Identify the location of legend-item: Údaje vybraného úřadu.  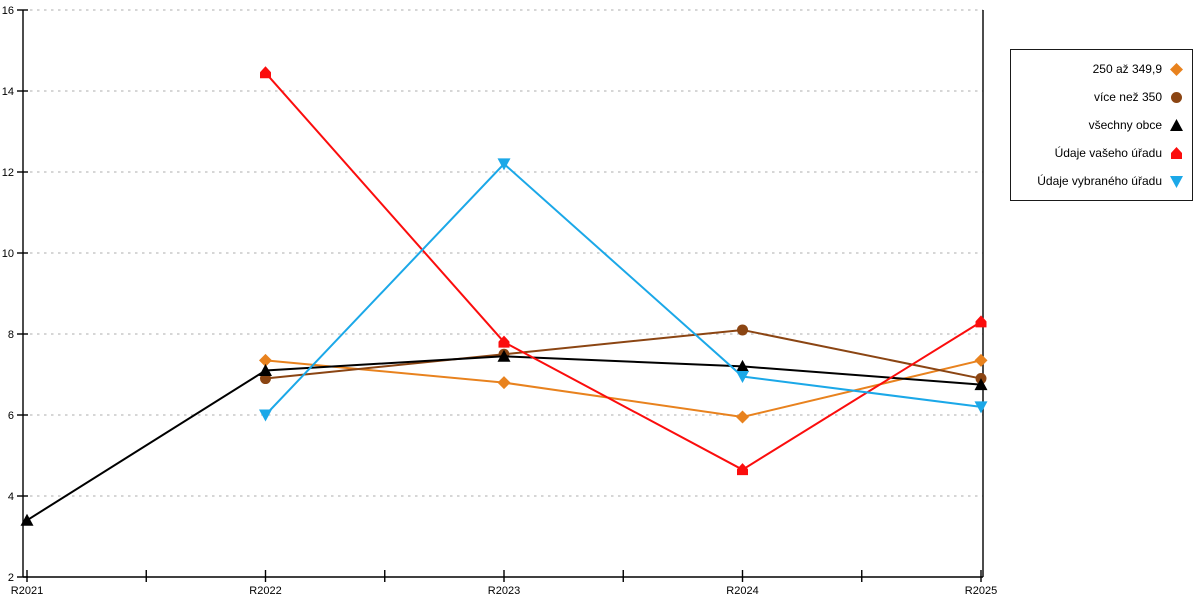
(1100, 181).